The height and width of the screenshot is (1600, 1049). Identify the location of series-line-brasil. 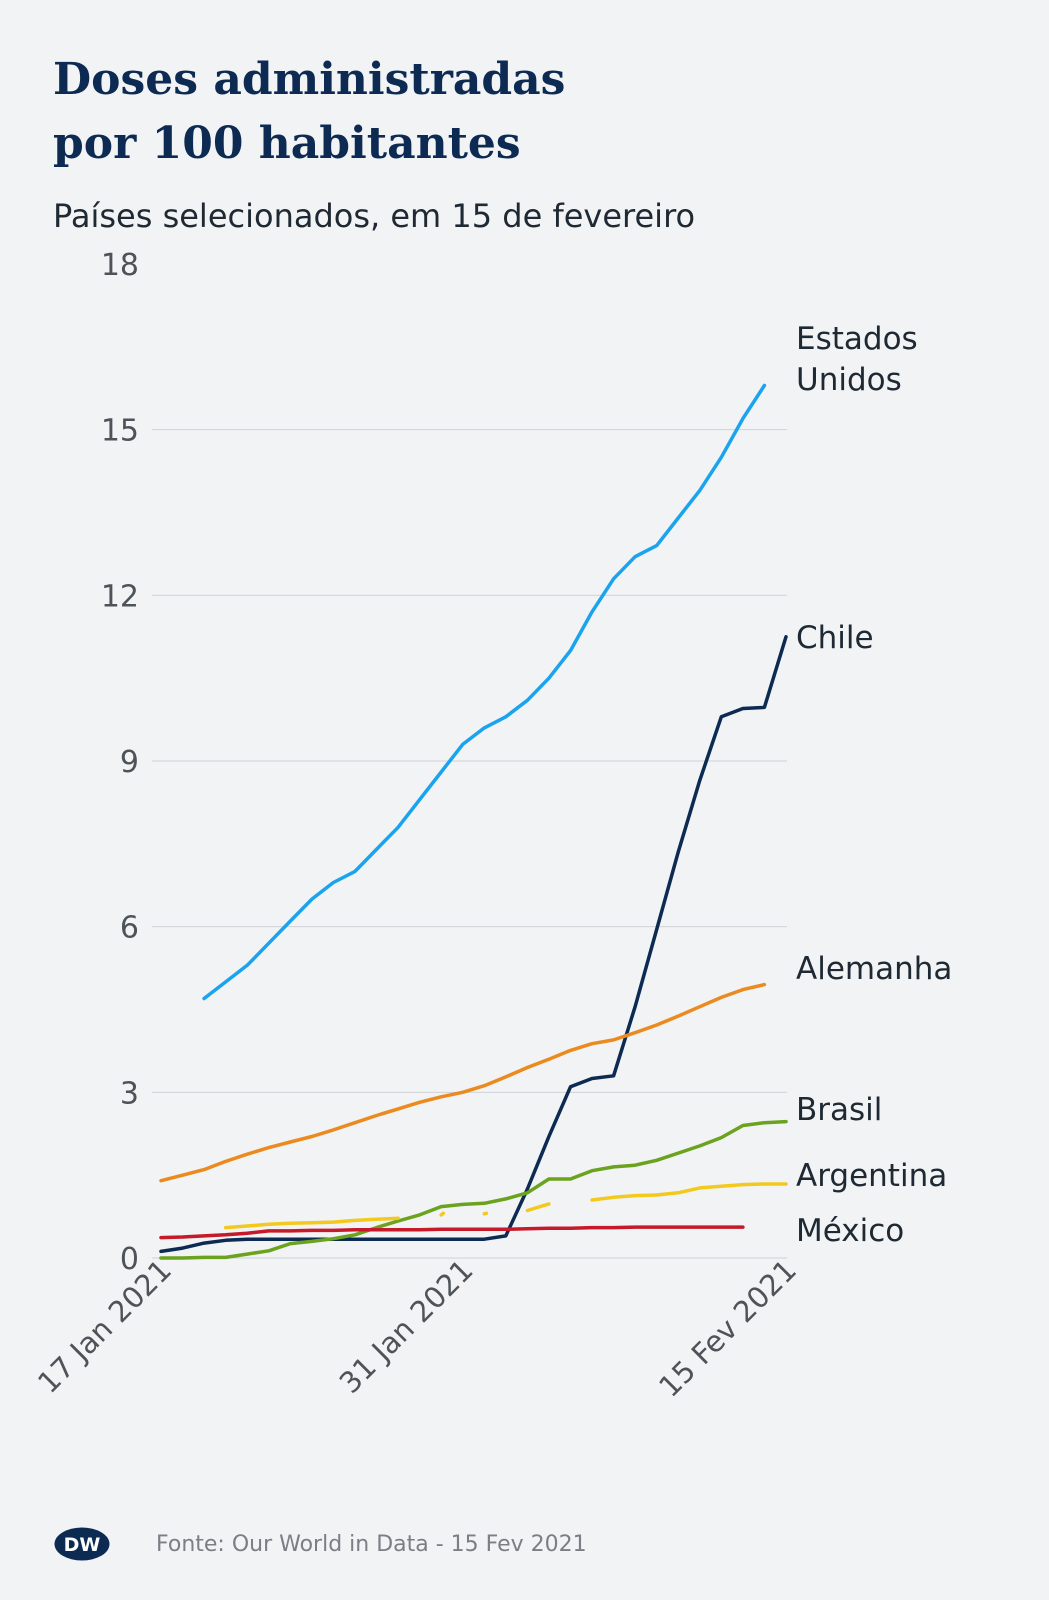
(473, 1189).